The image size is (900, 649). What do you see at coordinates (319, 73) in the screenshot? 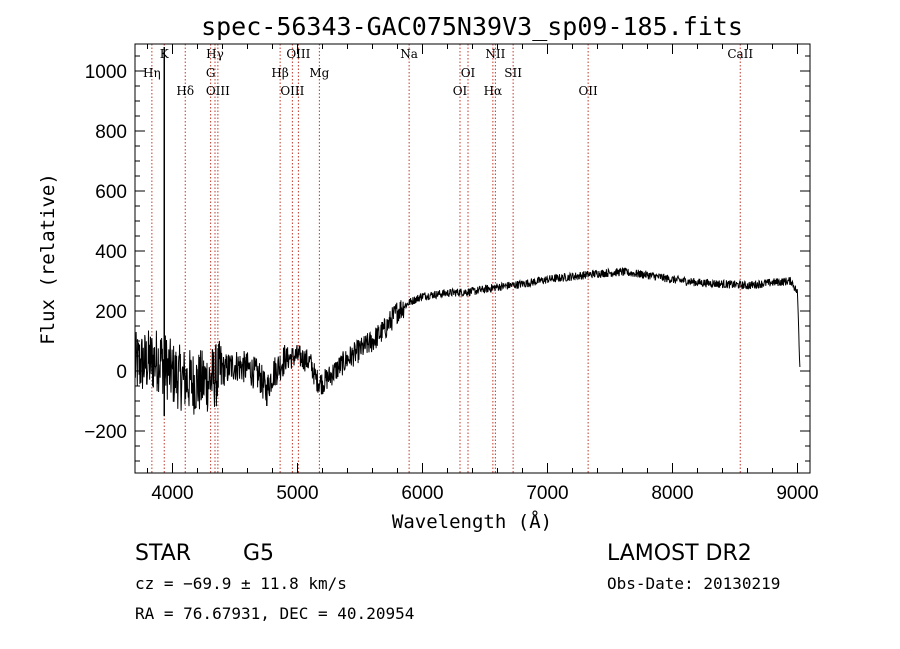
I see `spectral-line-label: Mg` at bounding box center [319, 73].